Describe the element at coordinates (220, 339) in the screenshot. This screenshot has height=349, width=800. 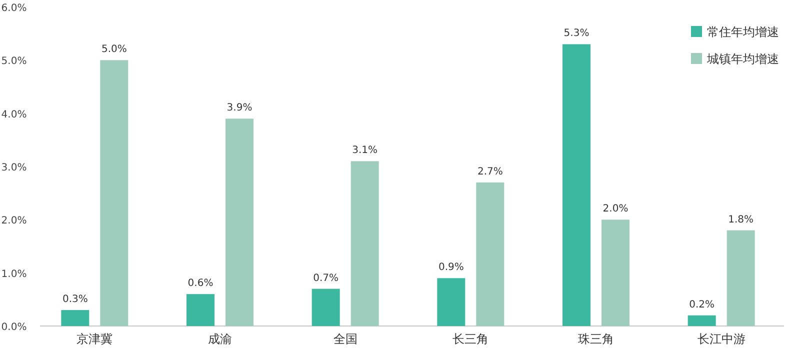
I see `x-tick-label: 成渝` at that location.